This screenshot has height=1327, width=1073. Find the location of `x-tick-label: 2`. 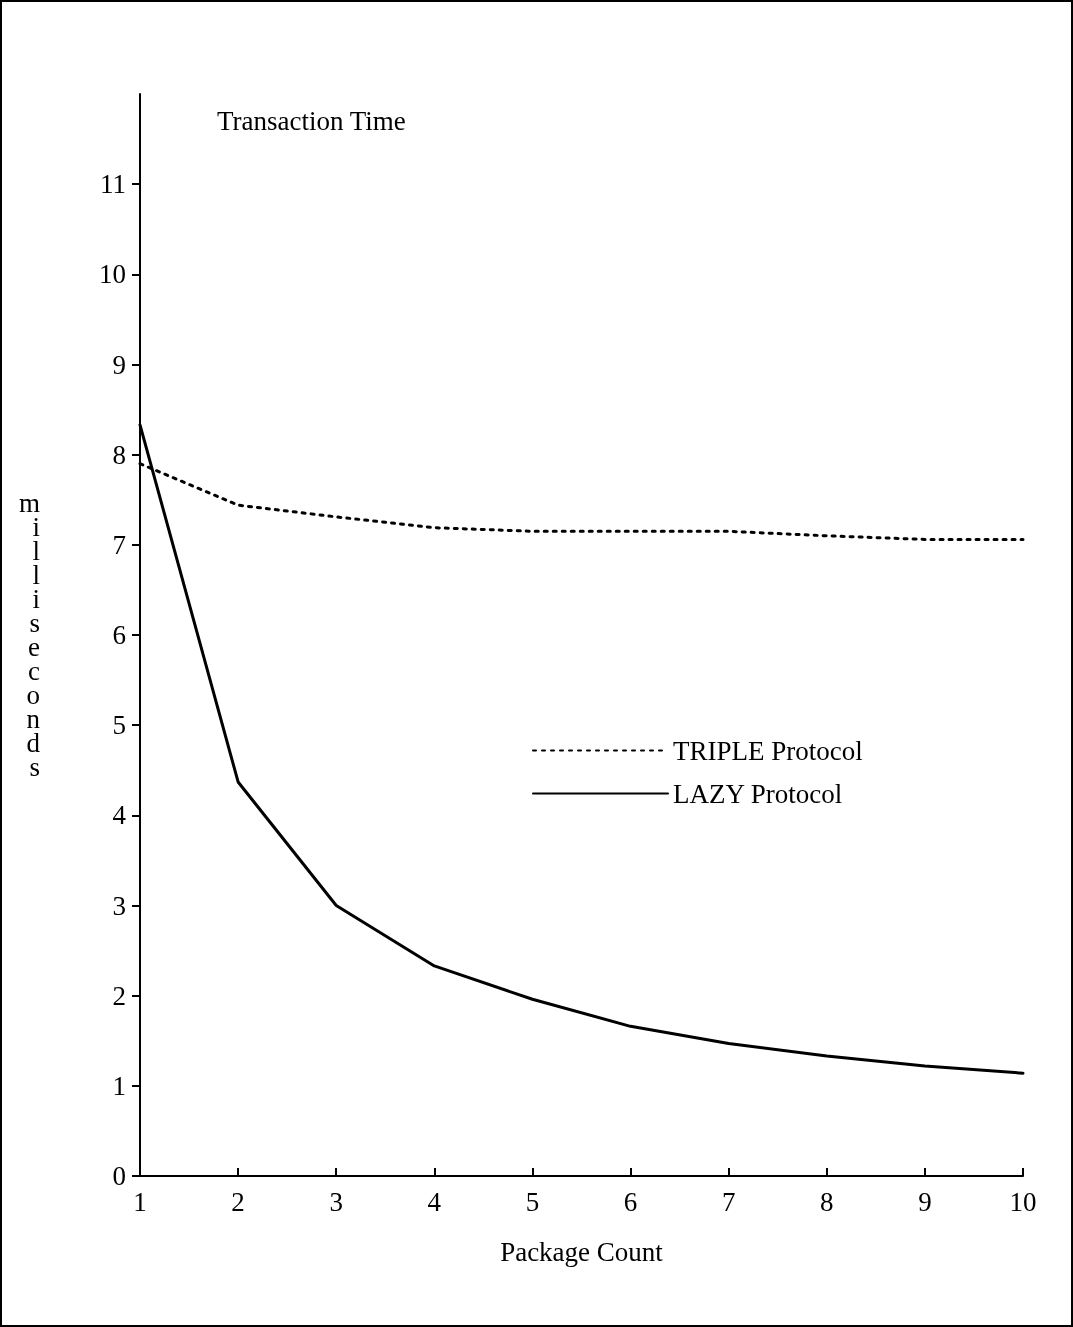

x-tick-label: 2 is located at coordinates (238, 1201).